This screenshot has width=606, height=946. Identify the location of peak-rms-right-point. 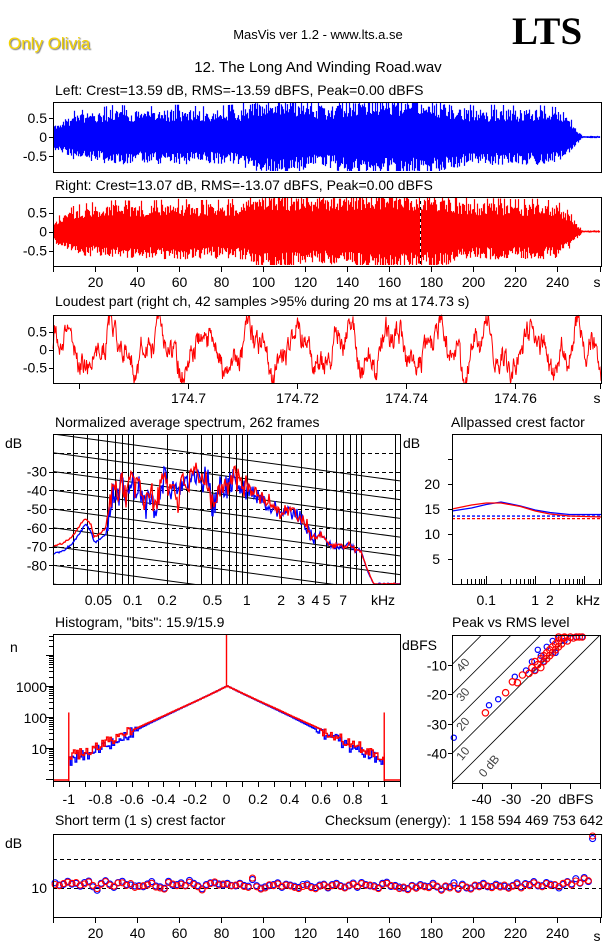
(485, 712).